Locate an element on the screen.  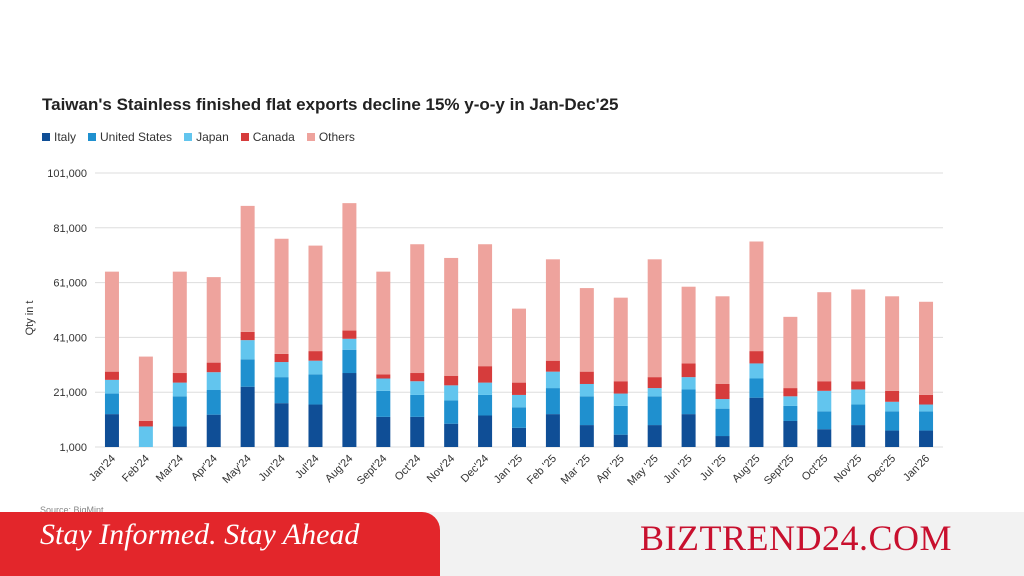
x-tick-label: Sept'24 is located at coordinates (372, 470).